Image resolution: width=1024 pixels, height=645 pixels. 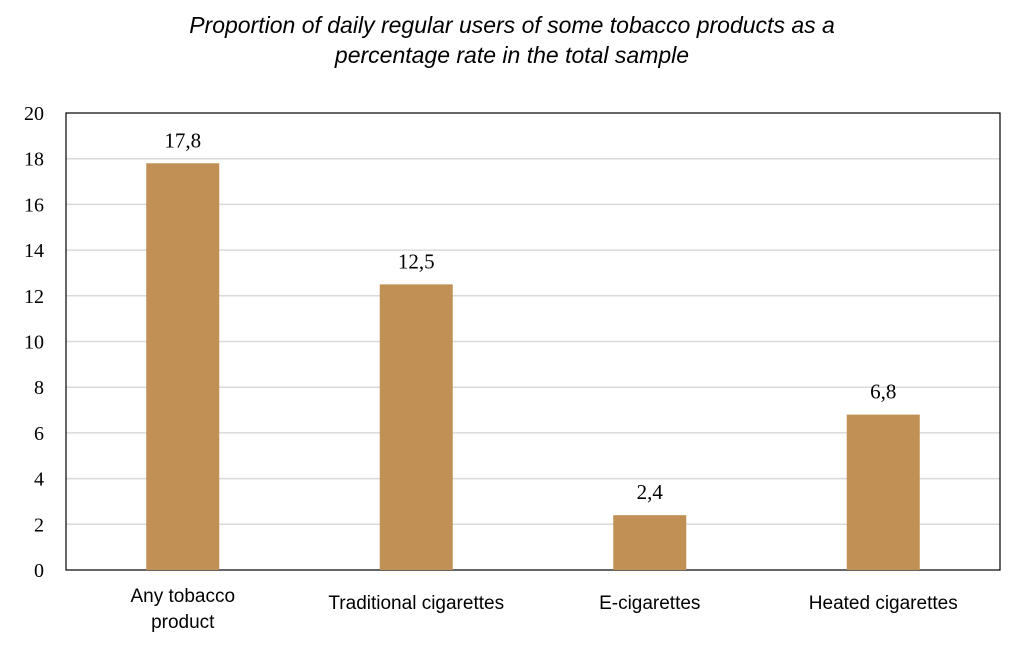 I want to click on data-label: 6,8, so click(x=883, y=392).